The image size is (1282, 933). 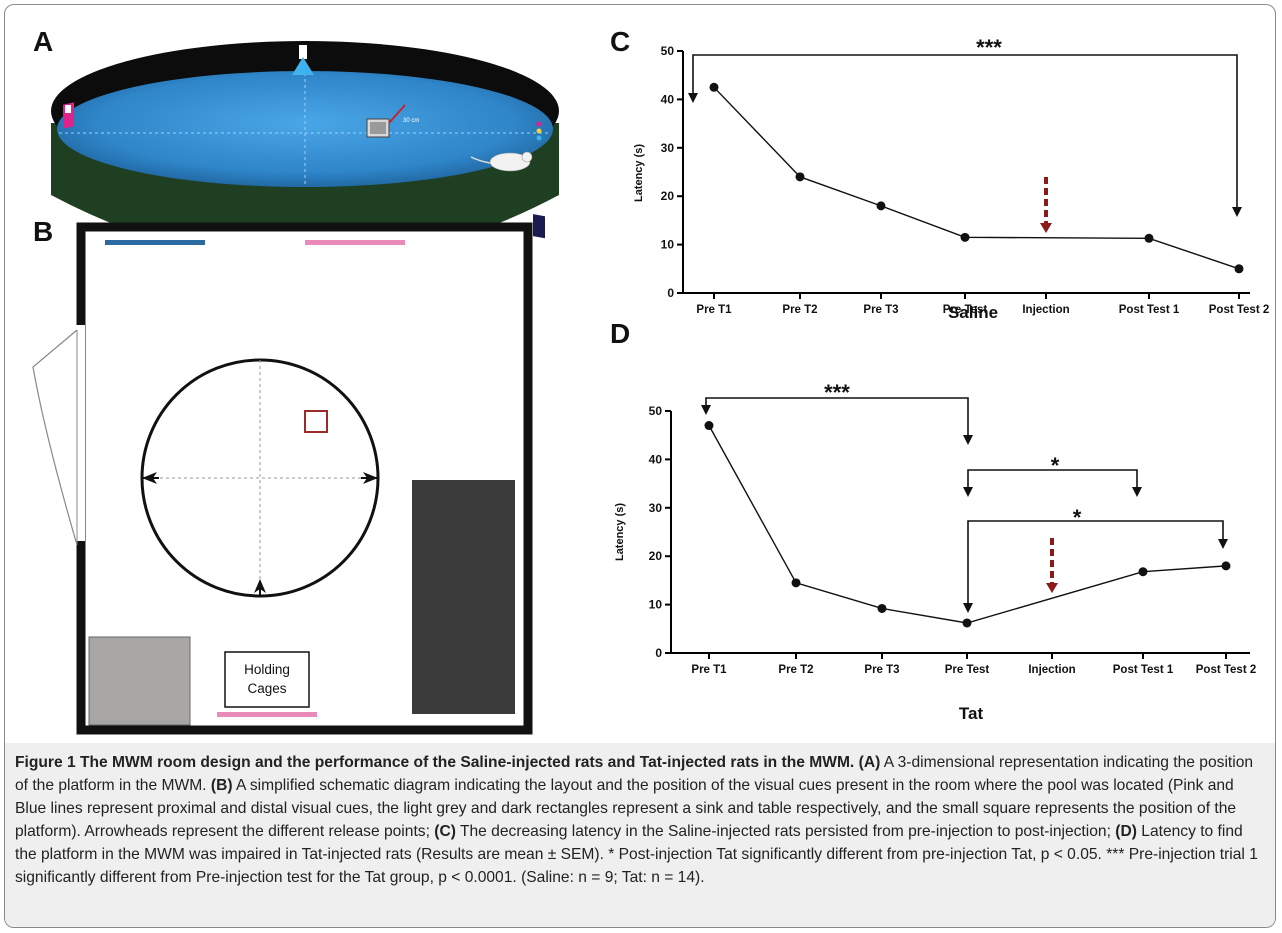 I want to click on chart-c-ytick-label: 30, so click(x=668, y=148).